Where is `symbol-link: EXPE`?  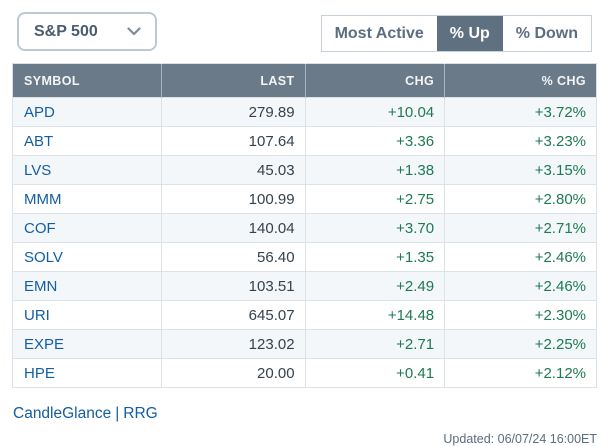 symbol-link: EXPE is located at coordinates (44, 344).